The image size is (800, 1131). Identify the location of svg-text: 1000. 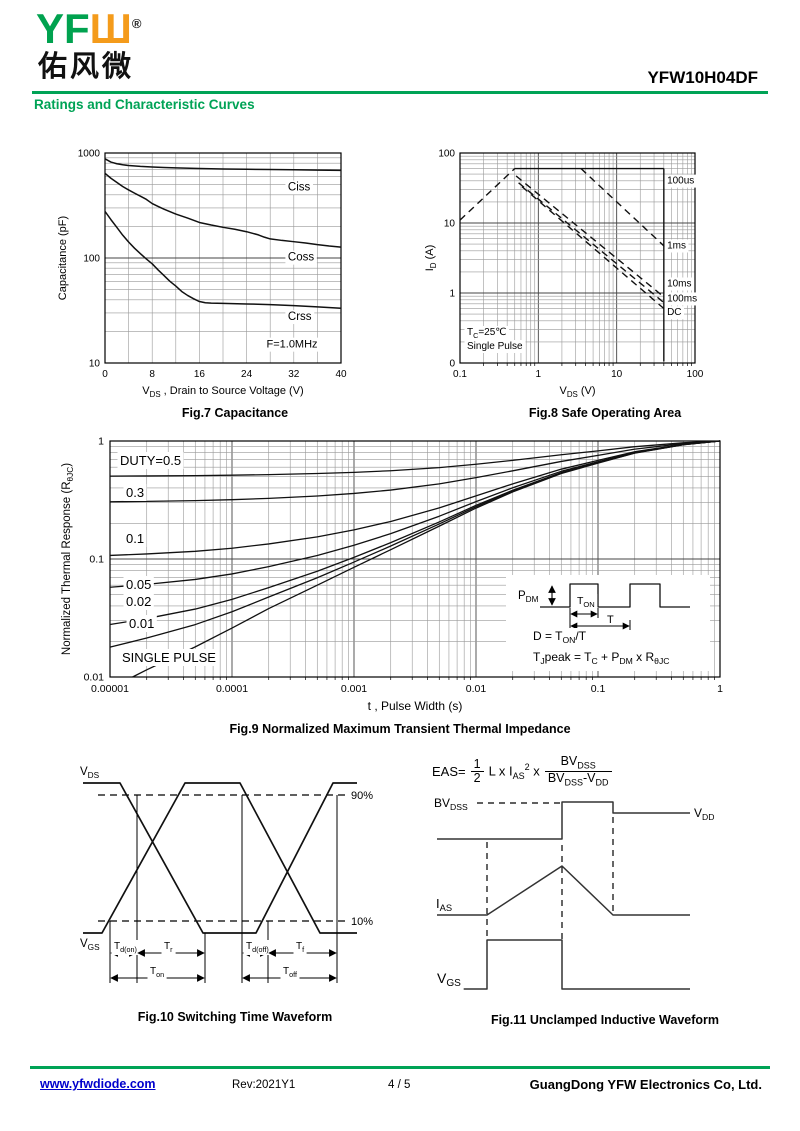
(89, 154).